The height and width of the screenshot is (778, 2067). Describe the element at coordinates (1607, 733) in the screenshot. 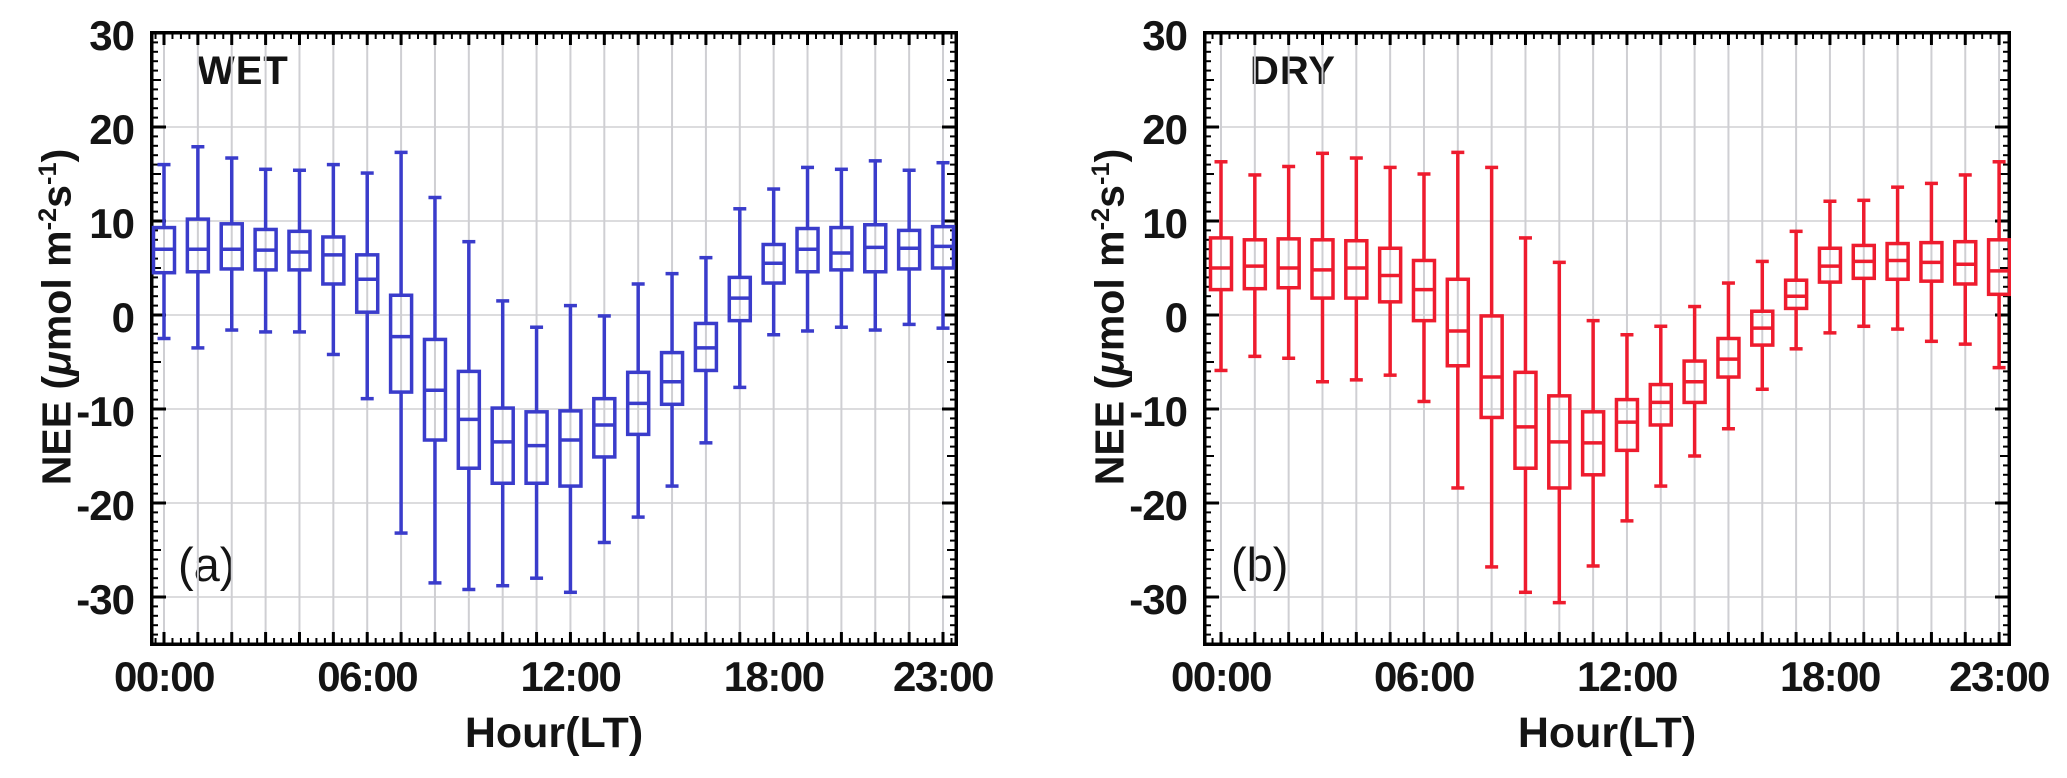

I see `panel-dry-xaxis-title: Hour(LT)` at that location.